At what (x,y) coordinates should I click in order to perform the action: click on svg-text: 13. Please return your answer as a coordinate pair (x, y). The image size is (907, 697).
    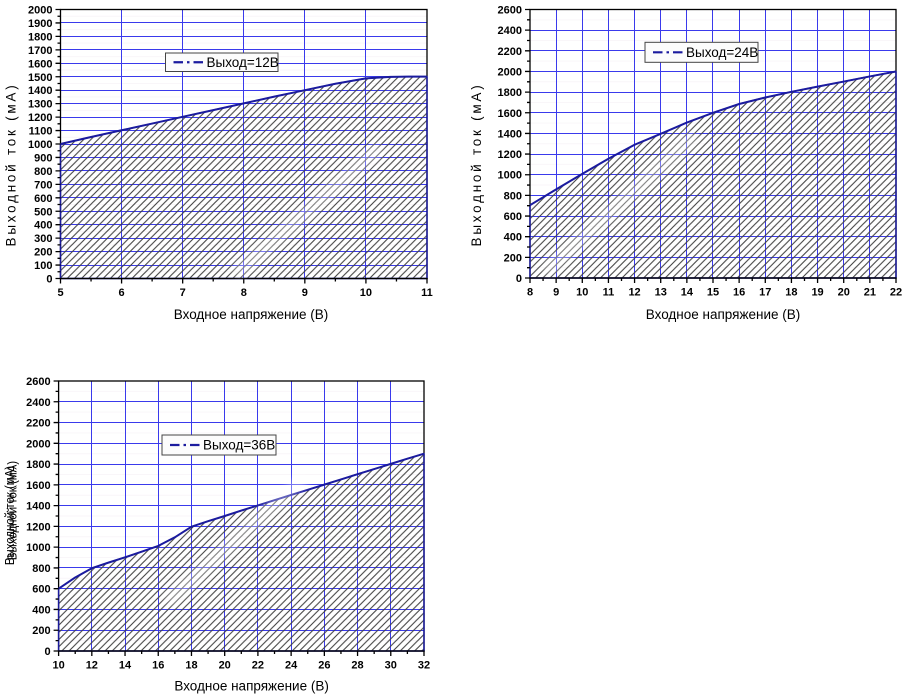
    Looking at the image, I should click on (661, 293).